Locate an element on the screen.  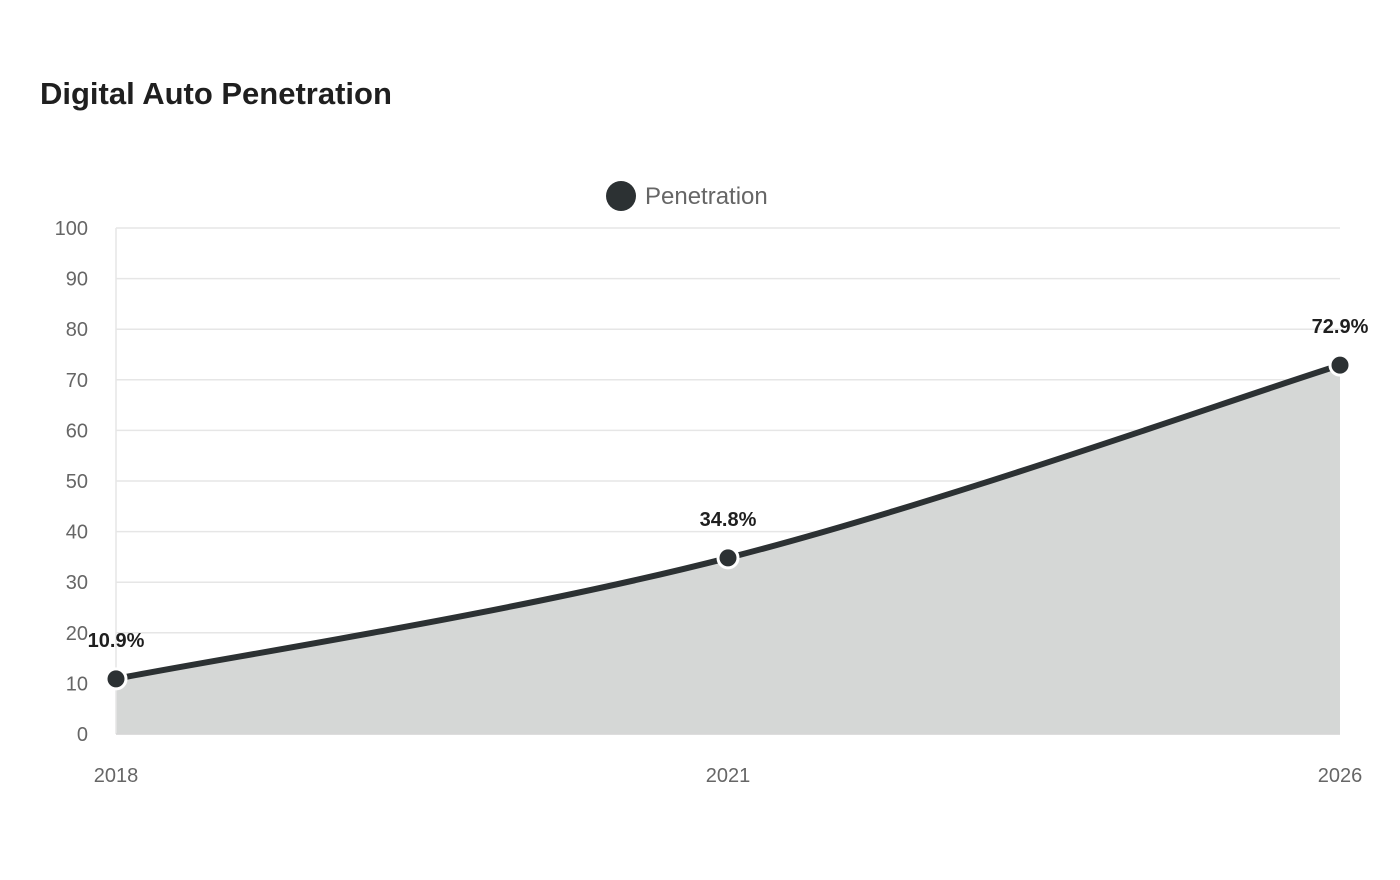
data-label: 34.8% is located at coordinates (728, 520).